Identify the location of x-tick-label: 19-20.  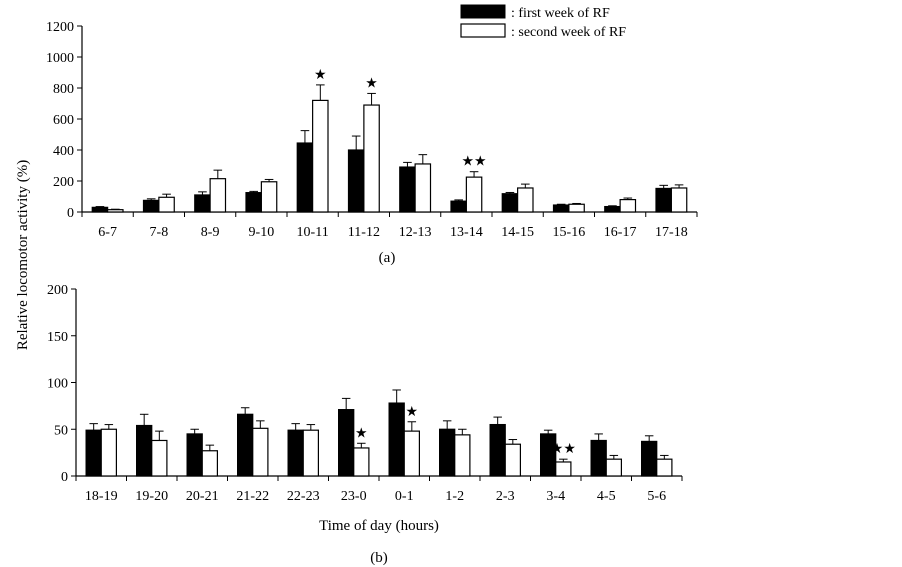
(151, 496).